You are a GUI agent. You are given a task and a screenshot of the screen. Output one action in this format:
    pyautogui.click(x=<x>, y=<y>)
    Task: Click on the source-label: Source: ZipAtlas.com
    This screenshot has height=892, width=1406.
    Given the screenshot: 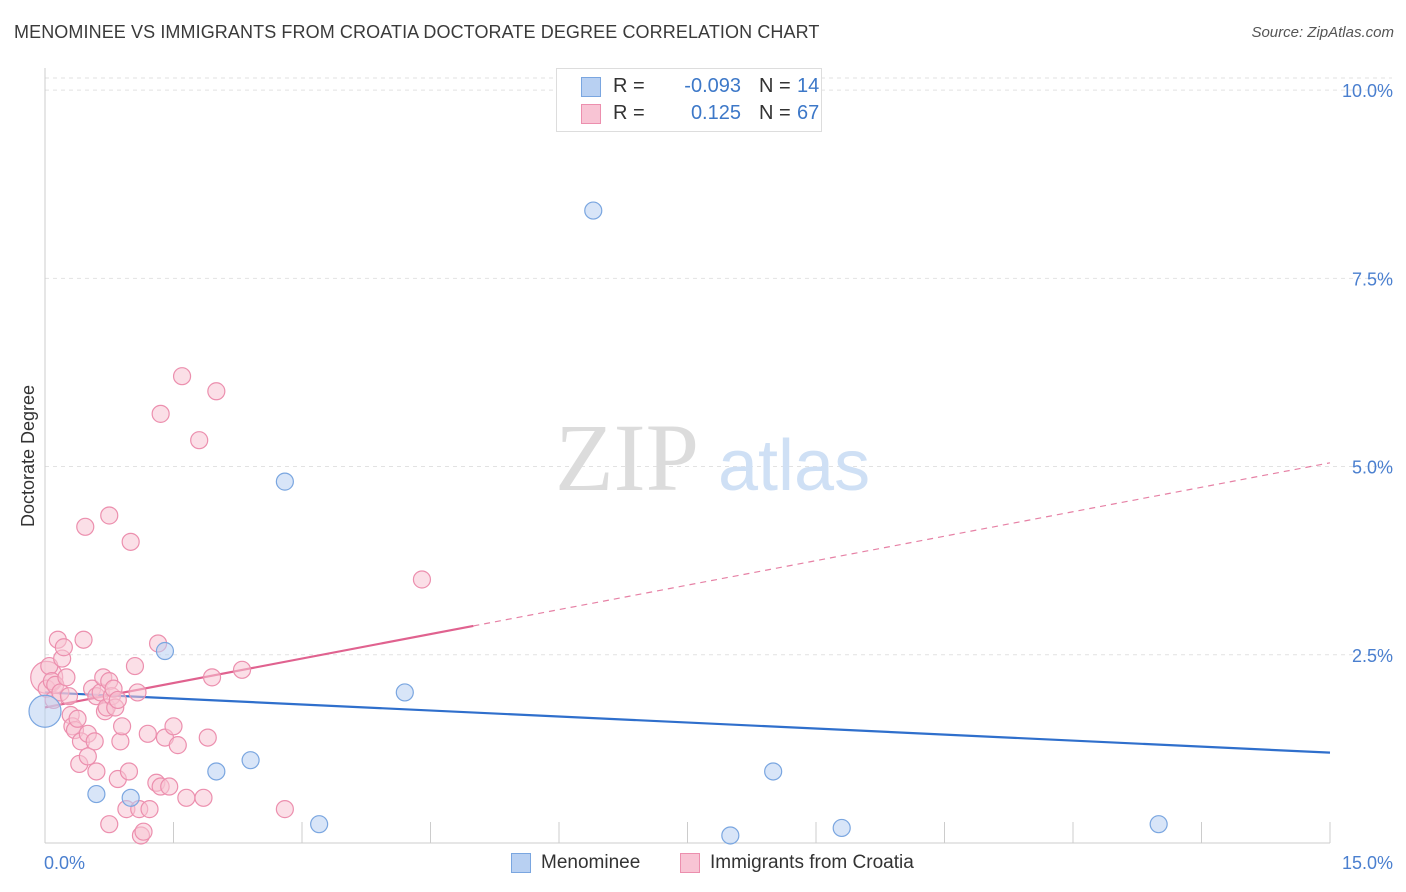 What is the action you would take?
    pyautogui.click(x=1322, y=32)
    